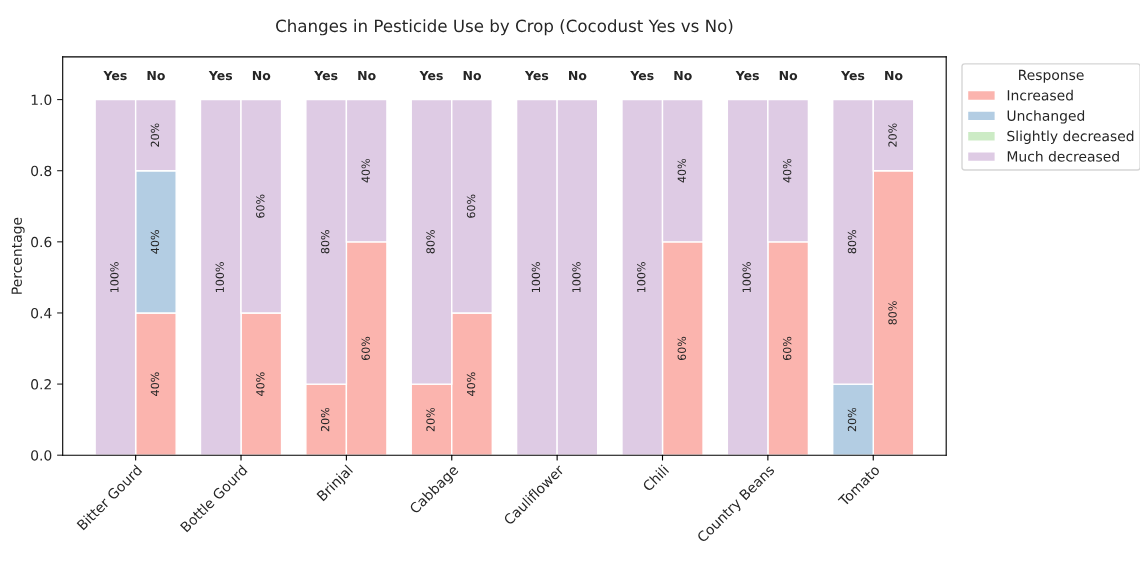 Image resolution: width=1140 pixels, height=569 pixels. Describe the element at coordinates (1070, 137) in the screenshot. I see `legend-label: Slightly decreased` at that location.